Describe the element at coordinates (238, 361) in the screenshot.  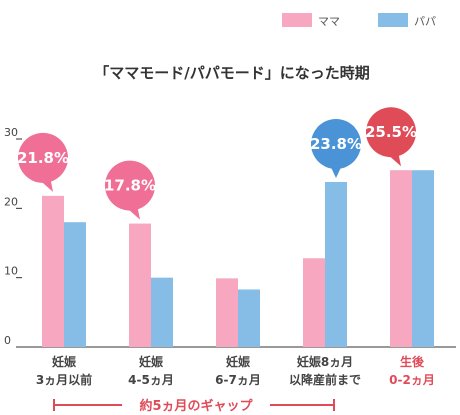
I see `category-label-2-0: 妊娠` at that location.